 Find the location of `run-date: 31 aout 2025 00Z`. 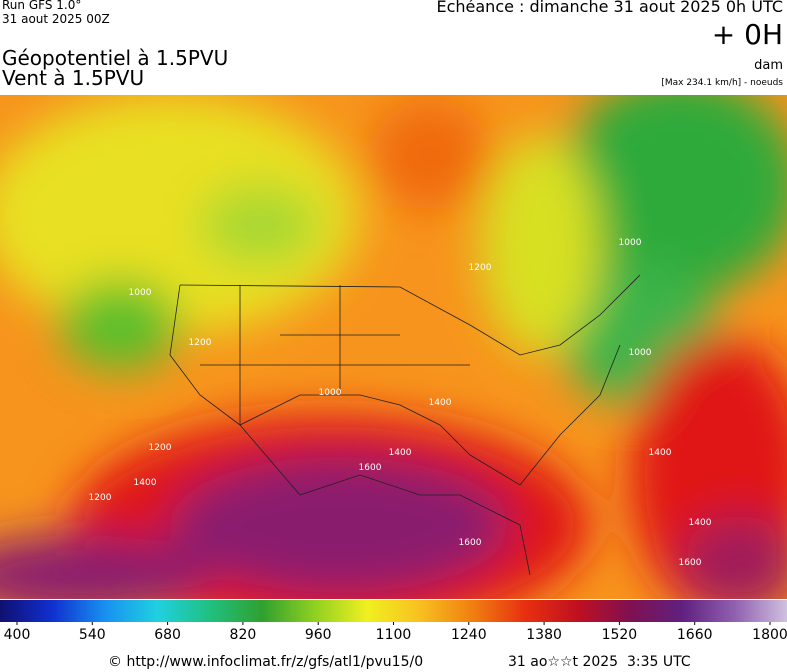

run-date: 31 aout 2025 00Z is located at coordinates (56, 19).